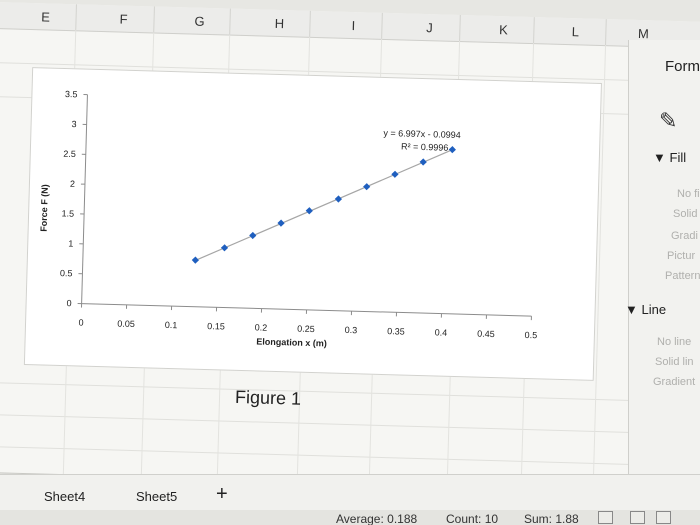 This screenshot has width=700, height=525. I want to click on x-tick-label: 0.35, so click(396, 331).